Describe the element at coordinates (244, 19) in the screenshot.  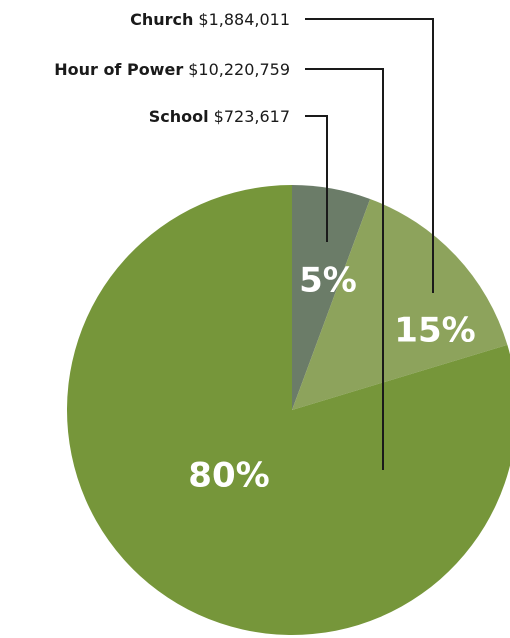
I see `callout-amount-church: $1,884,011` at that location.